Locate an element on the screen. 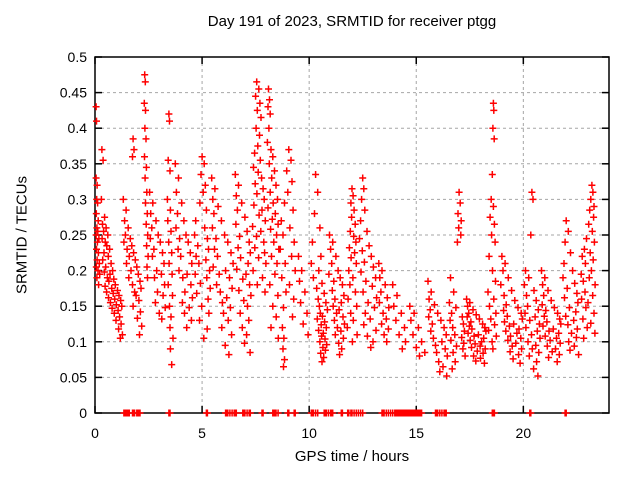  svg-text: 0.3 is located at coordinates (78, 199).